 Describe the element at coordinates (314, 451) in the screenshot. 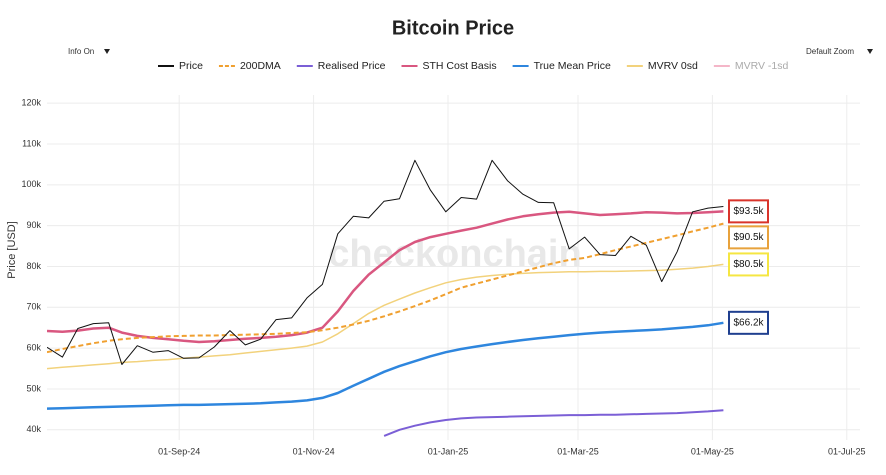

I see `x-tick-label: 01-Nov-24` at that location.